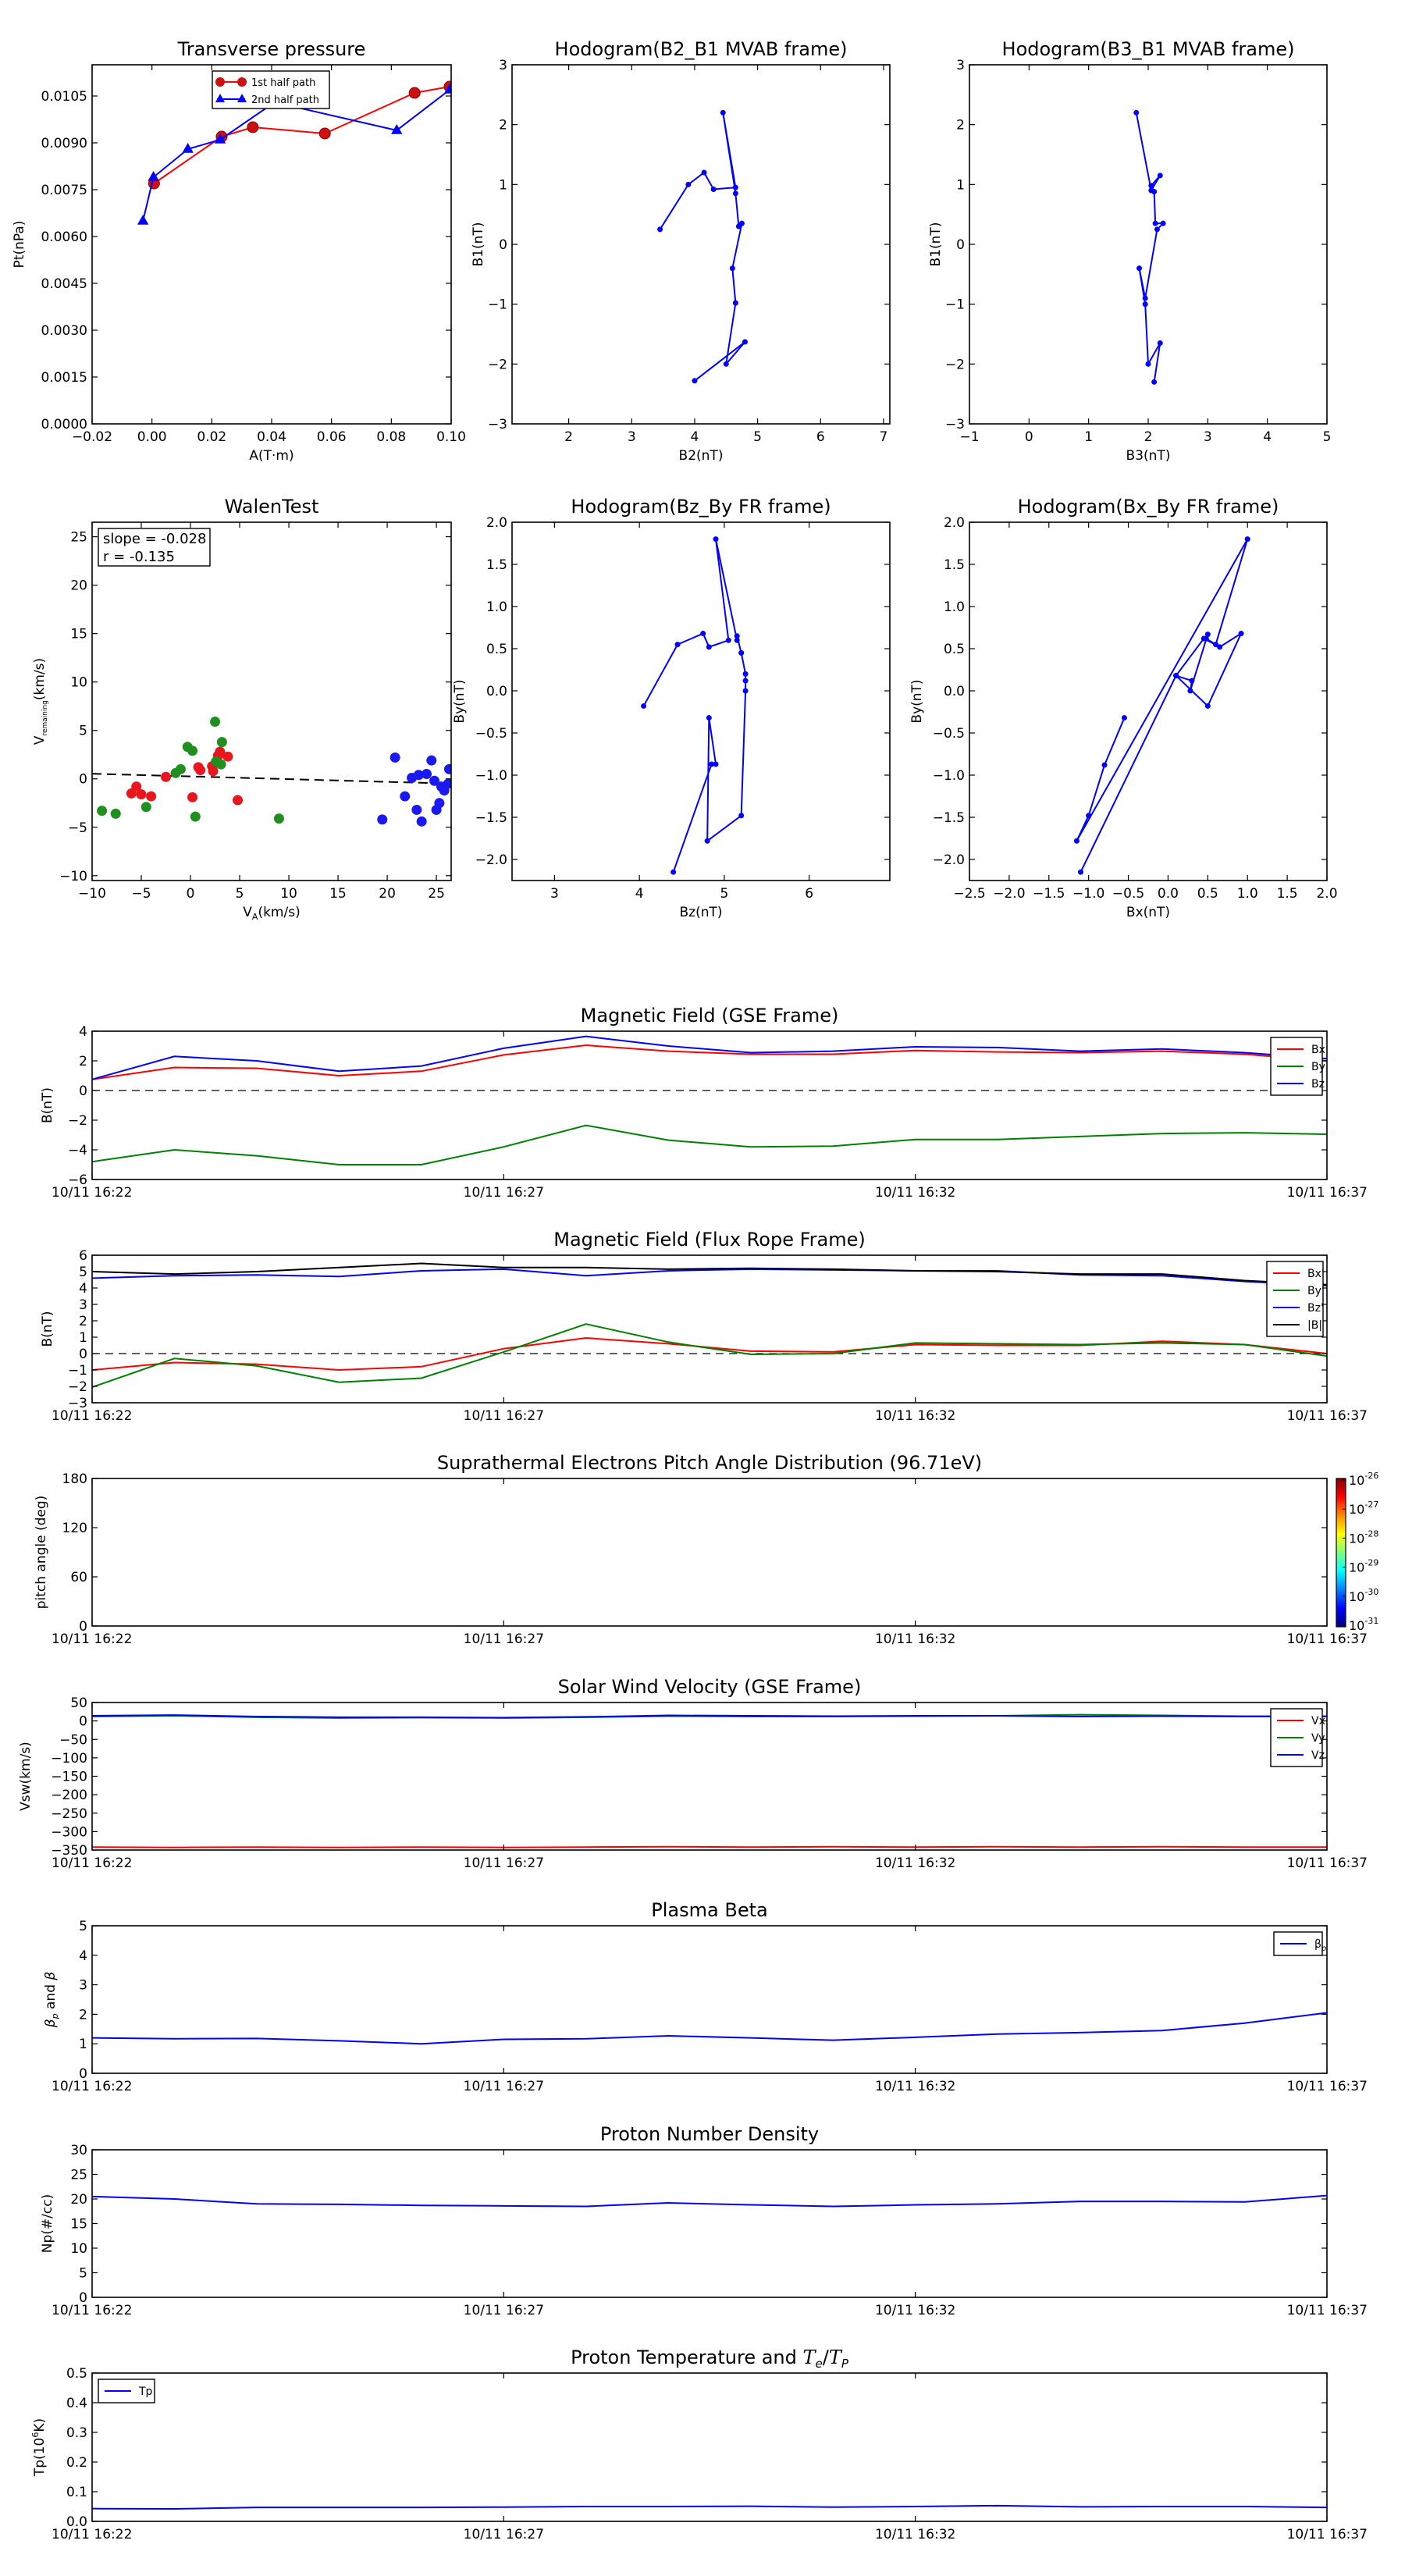 The height and width of the screenshot is (2576, 1405). I want to click on y-tick-label: 4, so click(83, 1289).